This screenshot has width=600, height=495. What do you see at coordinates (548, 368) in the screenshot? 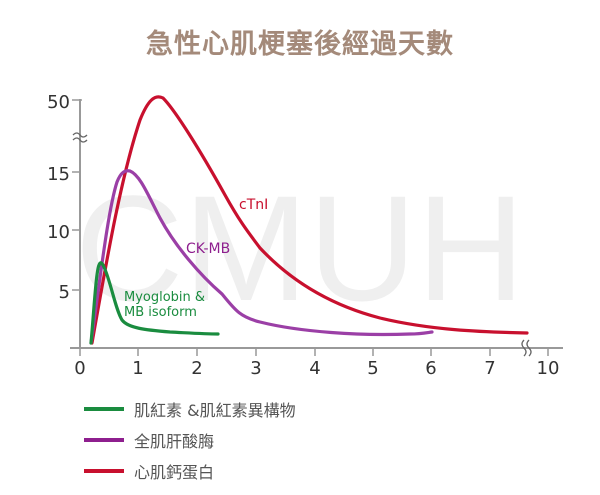
I see `x-tick-10: 10` at bounding box center [548, 368].